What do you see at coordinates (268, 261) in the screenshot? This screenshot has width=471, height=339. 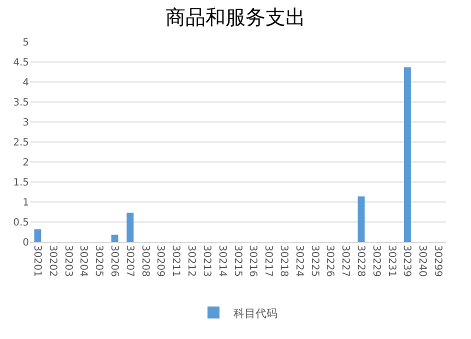 I see `x-tick-label: 30217` at bounding box center [268, 261].